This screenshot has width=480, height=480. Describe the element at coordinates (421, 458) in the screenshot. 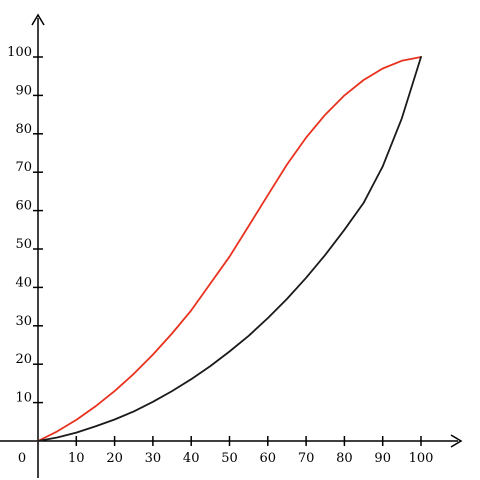

I see `x-tick-label-100: 100` at that location.